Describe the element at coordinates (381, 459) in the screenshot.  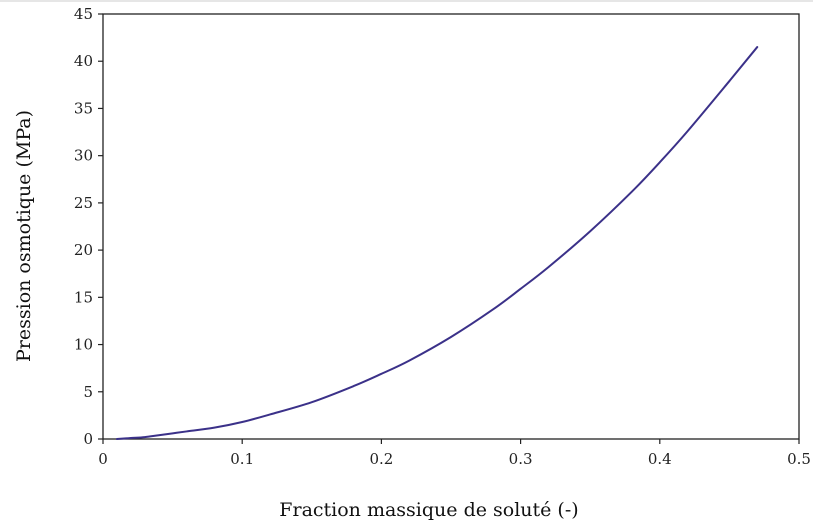
I see `x-tick-label: 0.2` at that location.